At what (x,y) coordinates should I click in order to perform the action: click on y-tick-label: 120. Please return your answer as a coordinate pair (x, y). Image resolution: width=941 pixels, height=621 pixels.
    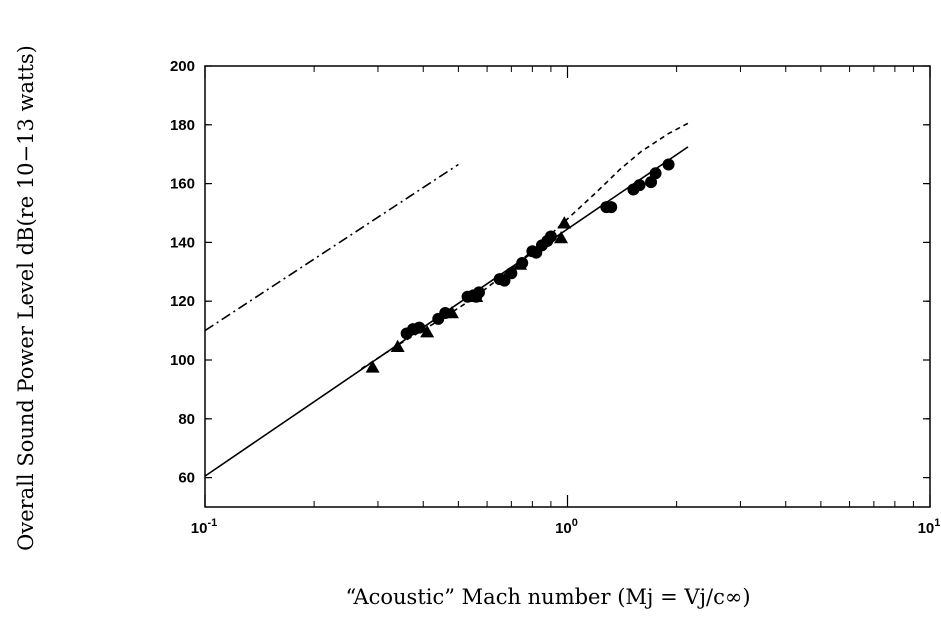
    Looking at the image, I should click on (182, 301).